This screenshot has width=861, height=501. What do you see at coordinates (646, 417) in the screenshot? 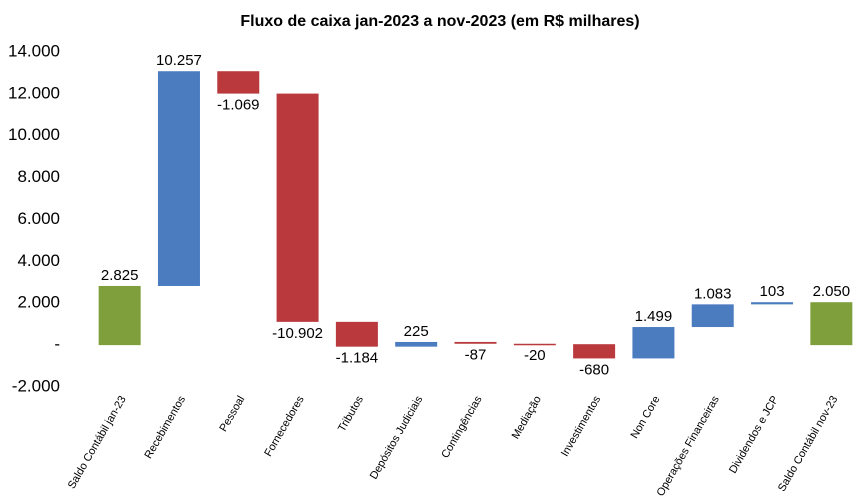
I see `x-tick-label: Non Core` at bounding box center [646, 417].